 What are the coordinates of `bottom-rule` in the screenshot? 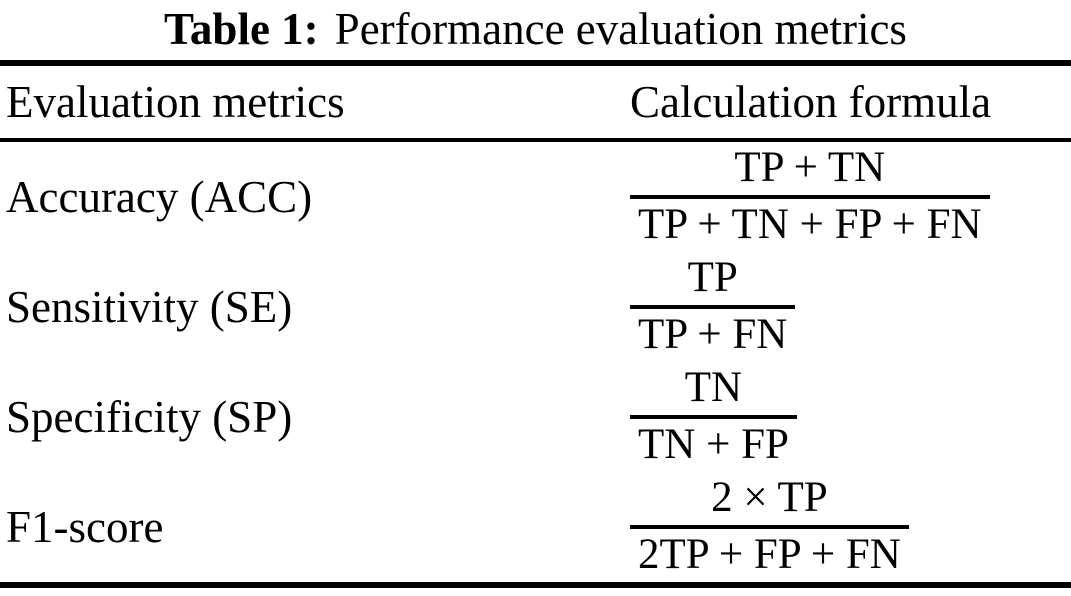 It's located at (535, 585).